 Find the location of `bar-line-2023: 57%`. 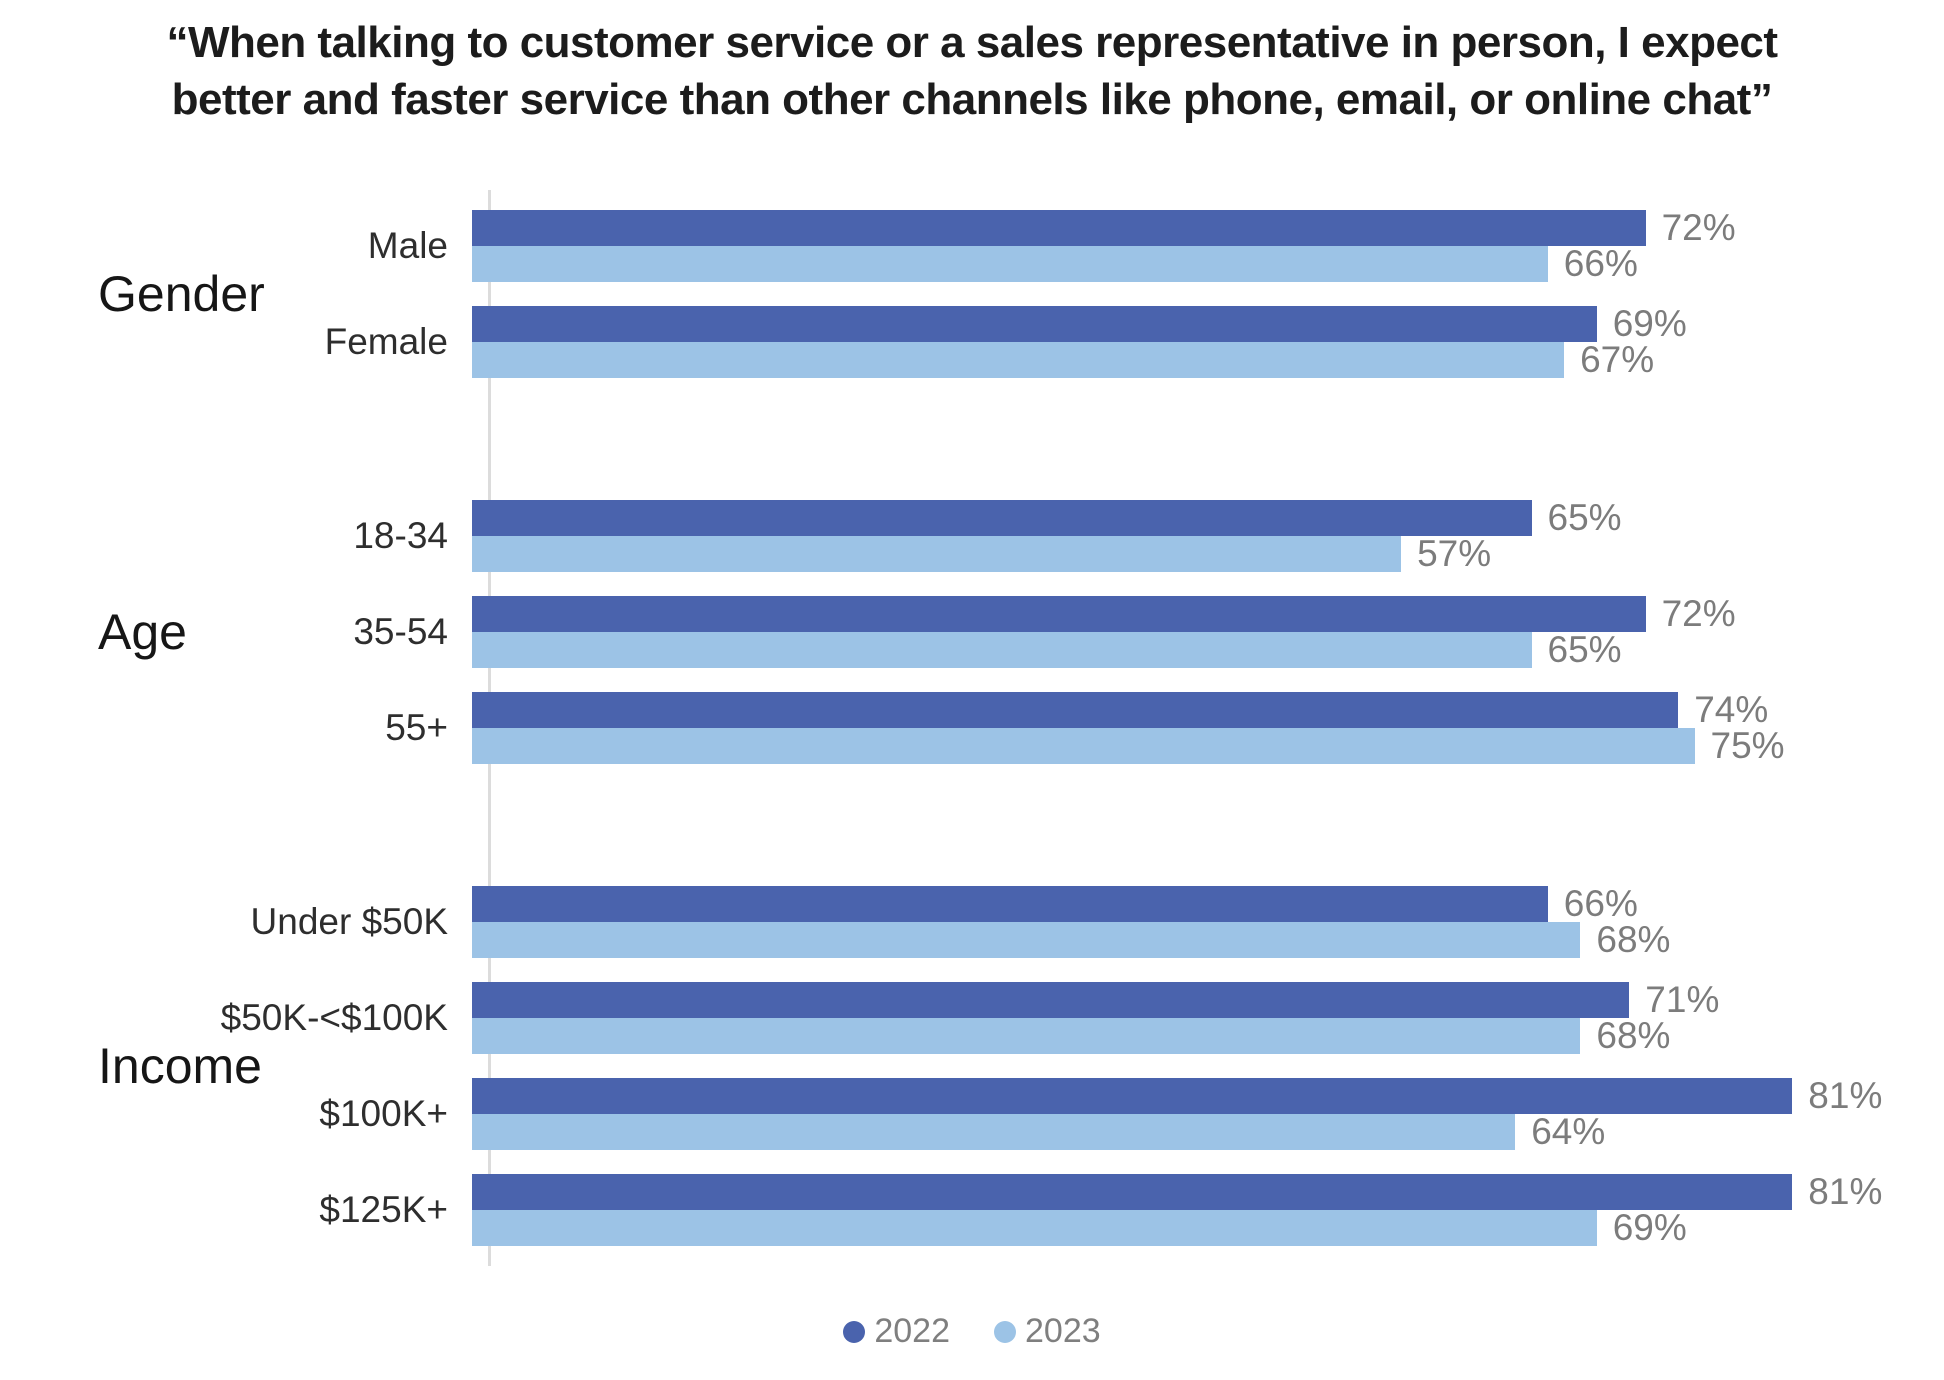

bar-line-2023: 57% is located at coordinates (1047, 554).